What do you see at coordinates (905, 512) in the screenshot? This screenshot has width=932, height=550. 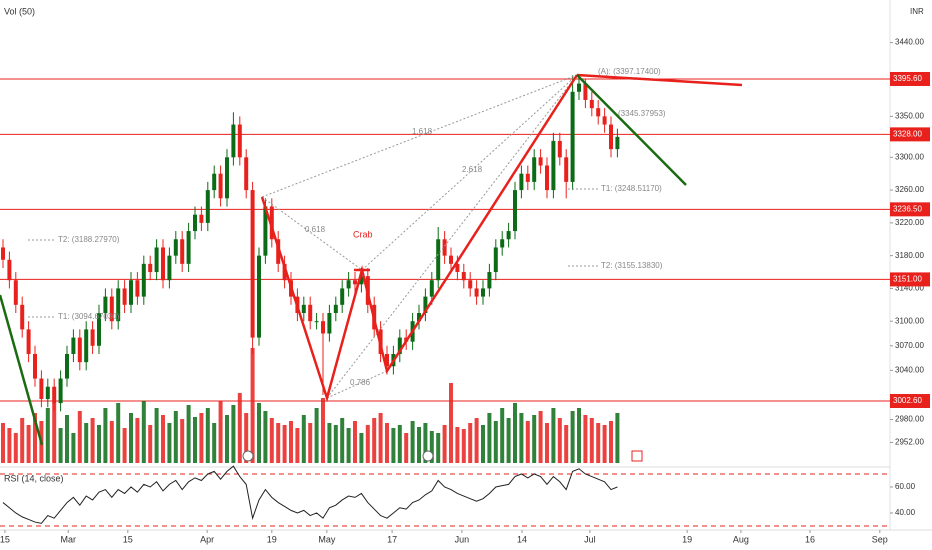 I see `rsi-tick-label: 40.00` at bounding box center [905, 512].